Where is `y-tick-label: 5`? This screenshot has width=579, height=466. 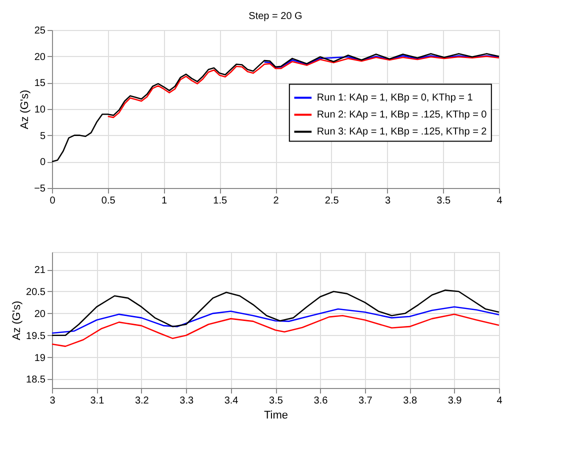
y-tick-label: 5 is located at coordinates (43, 136).